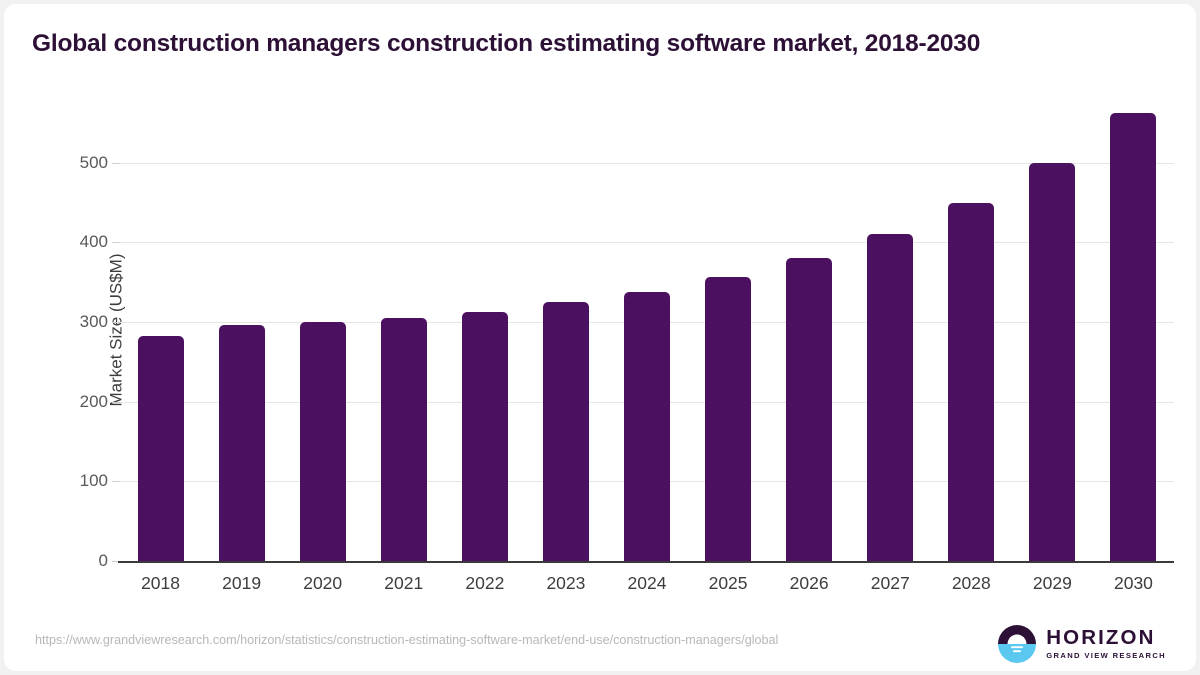 Image resolution: width=1200 pixels, height=675 pixels. I want to click on x-axis-tick-label: 2024, so click(647, 583).